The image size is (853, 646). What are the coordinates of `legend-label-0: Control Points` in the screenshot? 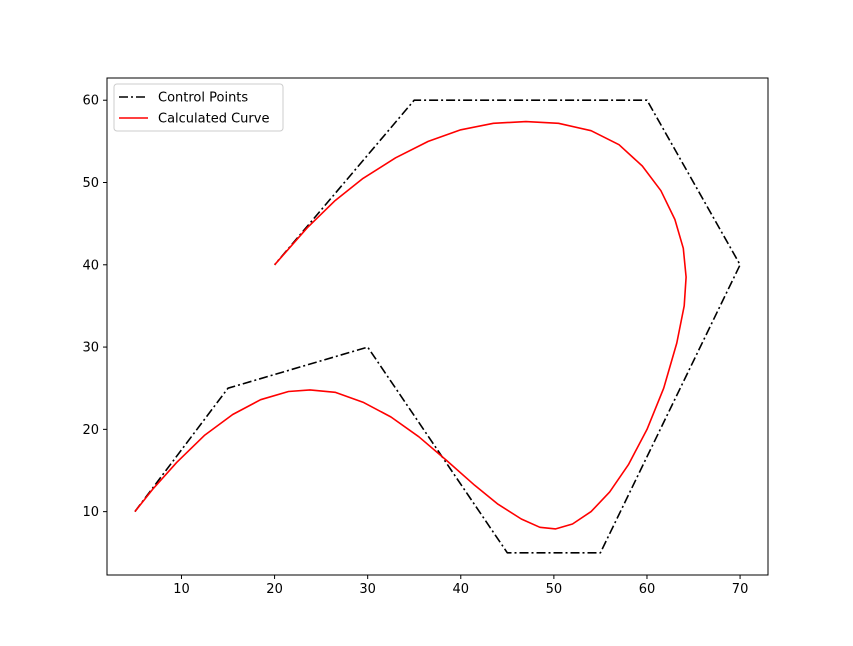 It's located at (203, 98).